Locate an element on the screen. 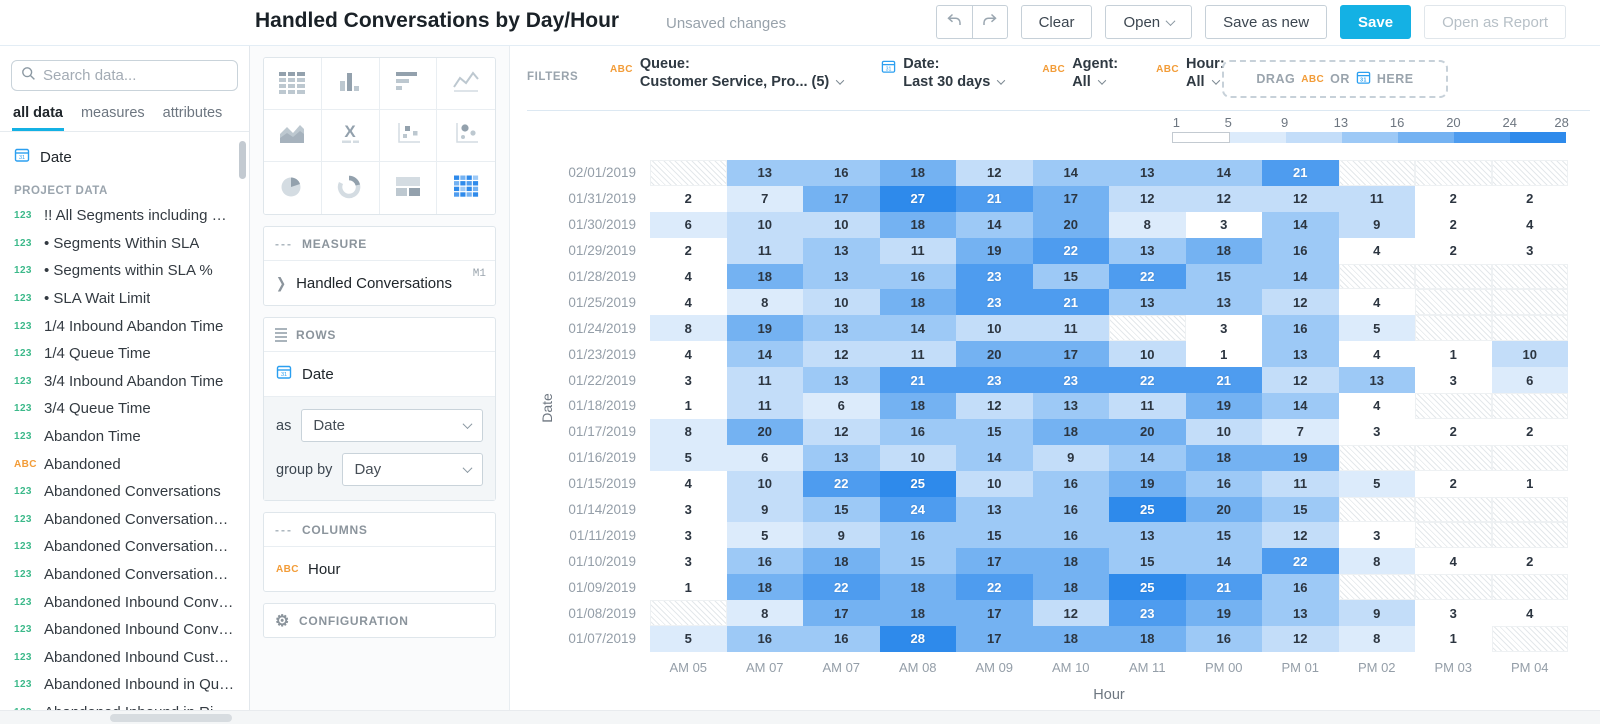 The height and width of the screenshot is (724, 1600). sidebar-scrollbar-thumb is located at coordinates (242, 160).